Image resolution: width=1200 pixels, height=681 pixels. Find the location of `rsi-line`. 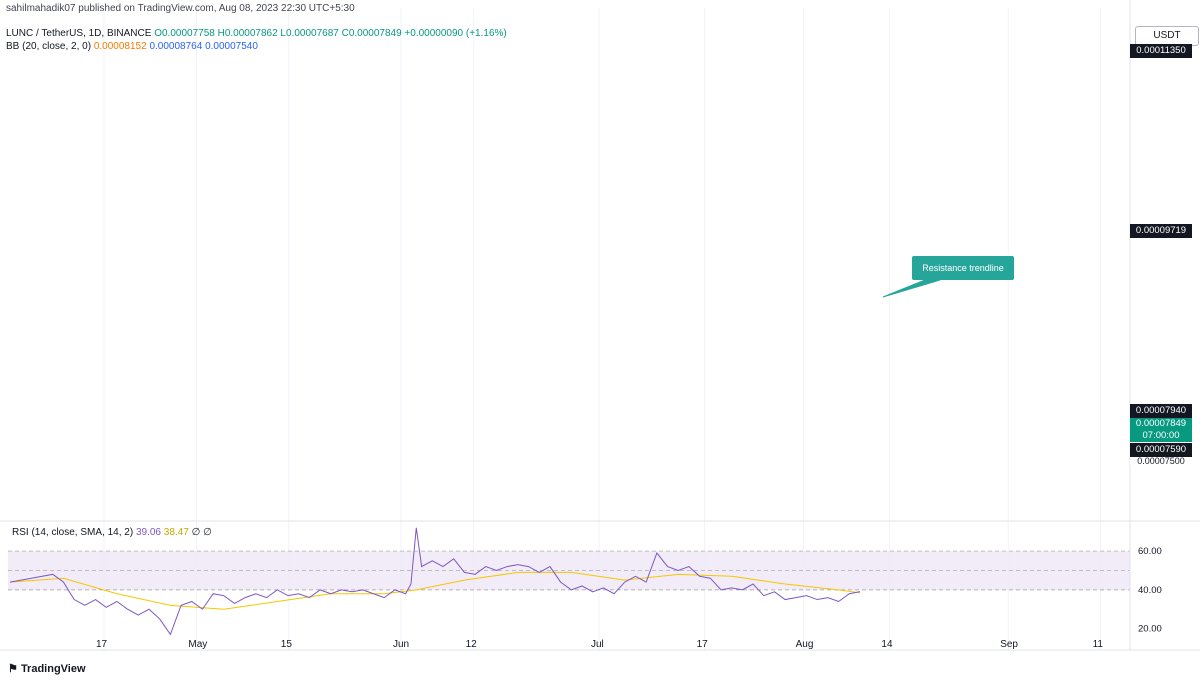

rsi-line is located at coordinates (435, 581).